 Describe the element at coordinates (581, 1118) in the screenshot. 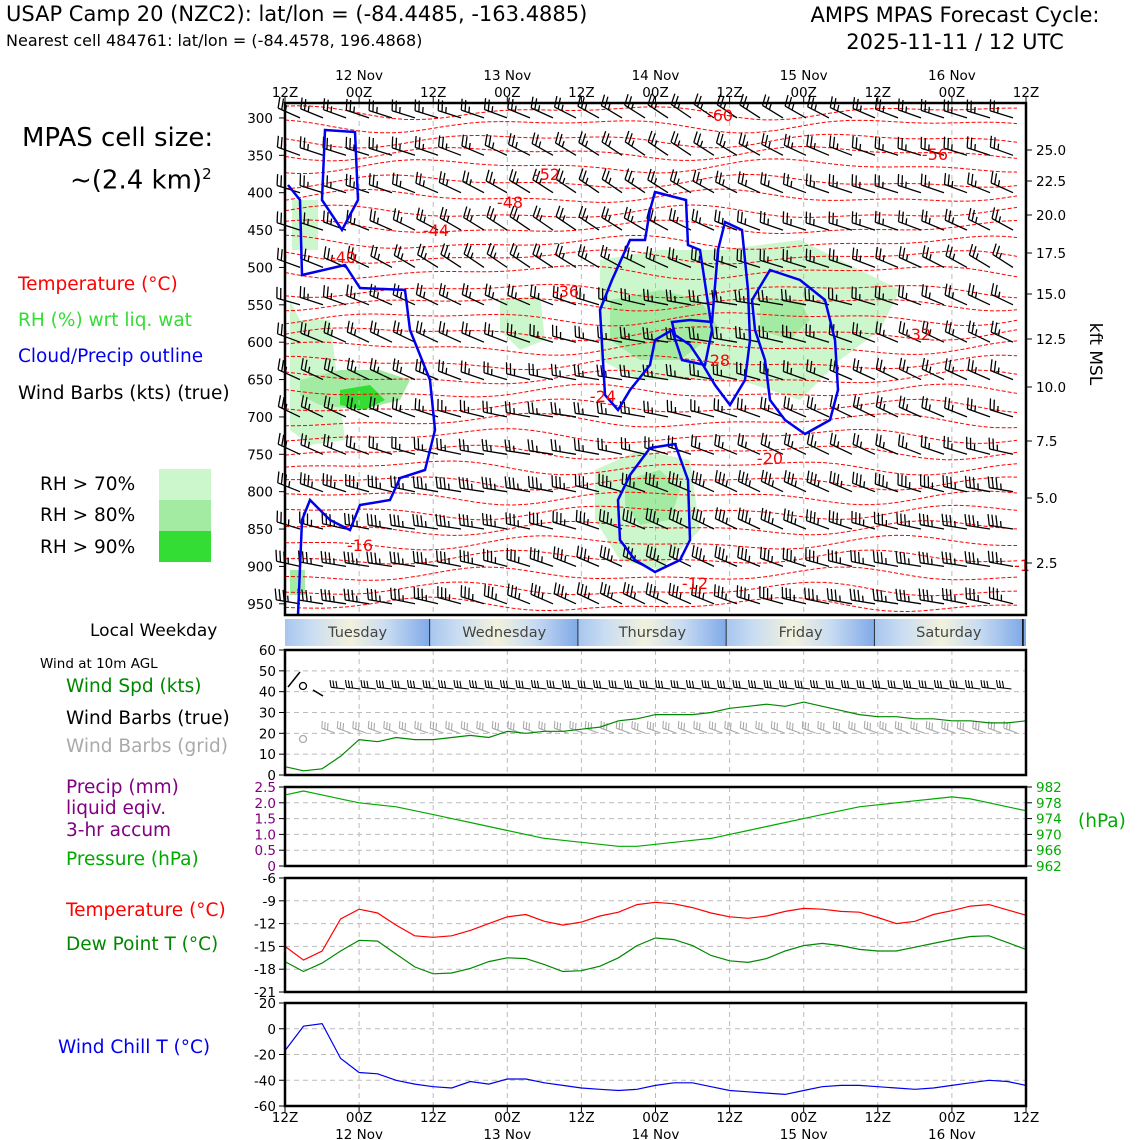

I see `time-tick-label-bottom: 12Z` at that location.